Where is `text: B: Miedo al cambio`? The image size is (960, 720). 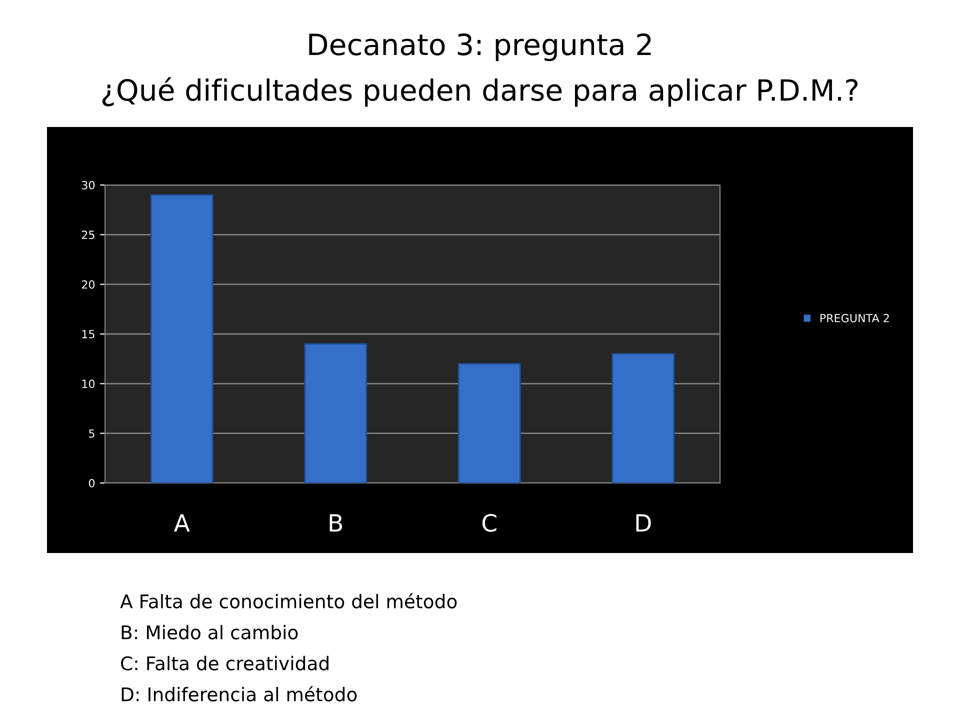 text: B: Miedo al cambio is located at coordinates (210, 632).